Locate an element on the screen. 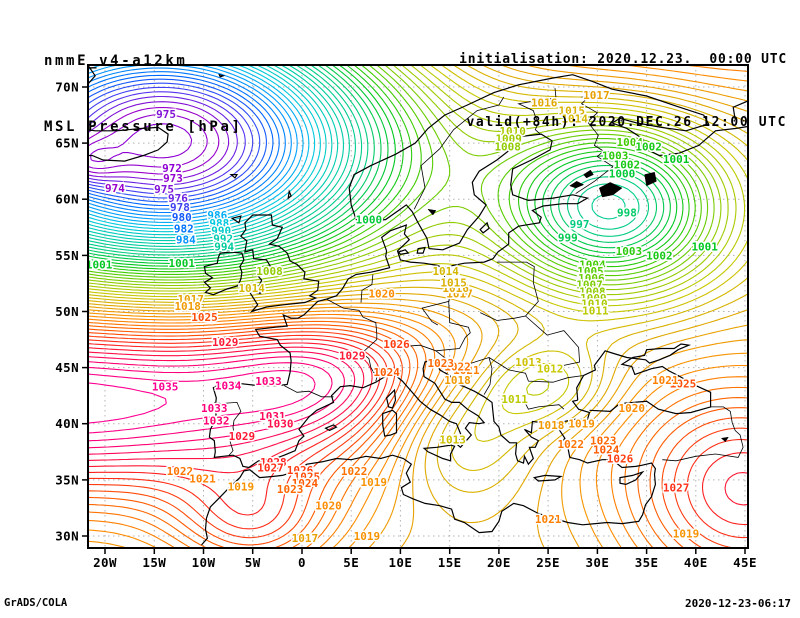 The image size is (800, 618). isobar-label: 984 is located at coordinates (186, 240).